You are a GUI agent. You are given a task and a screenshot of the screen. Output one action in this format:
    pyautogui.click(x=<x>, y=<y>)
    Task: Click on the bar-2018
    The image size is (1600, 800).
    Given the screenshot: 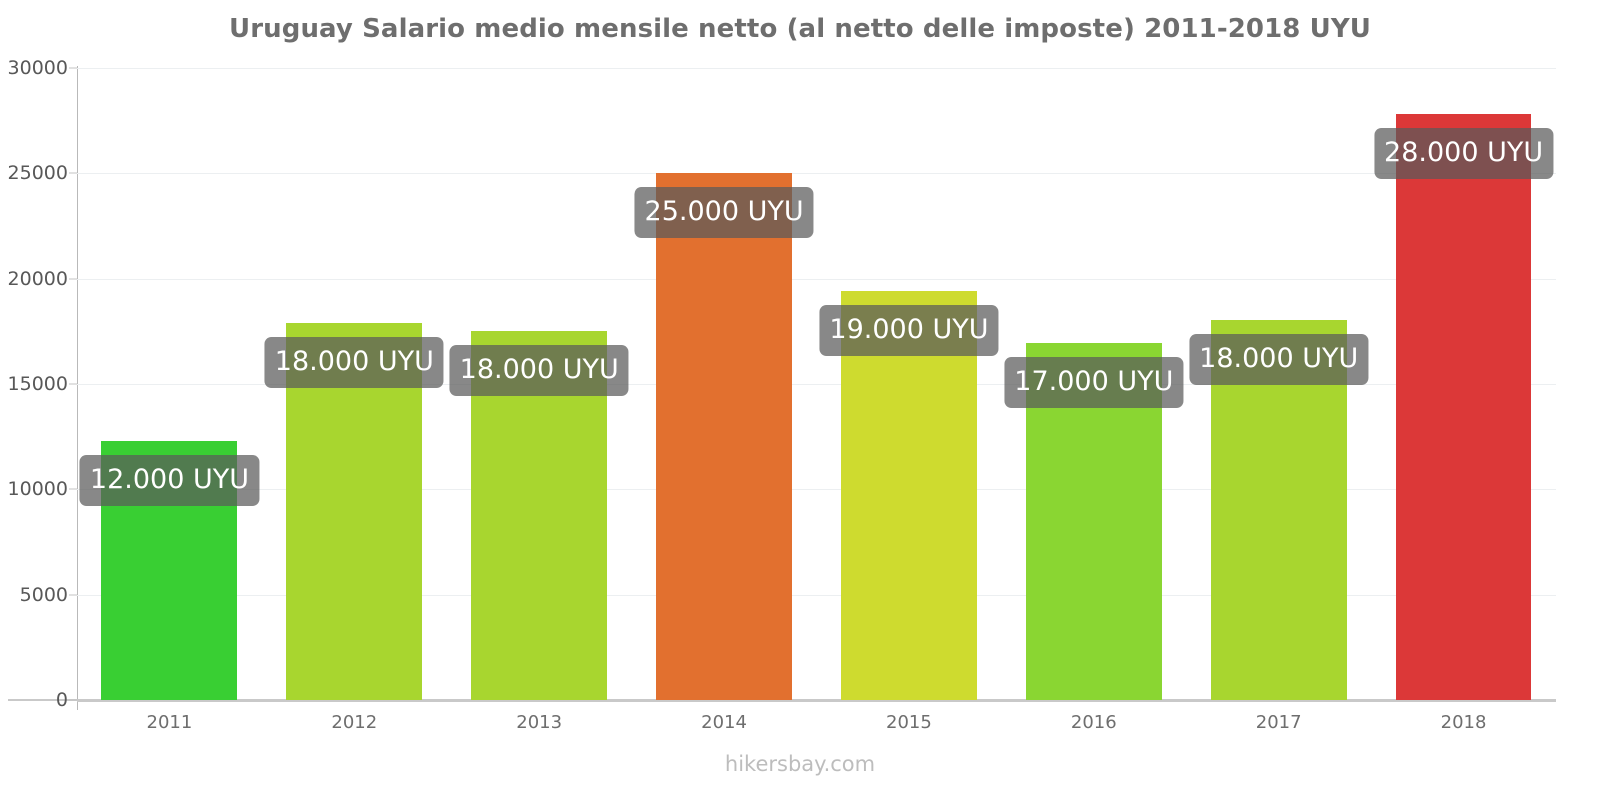 What is the action you would take?
    pyautogui.click(x=1463, y=407)
    